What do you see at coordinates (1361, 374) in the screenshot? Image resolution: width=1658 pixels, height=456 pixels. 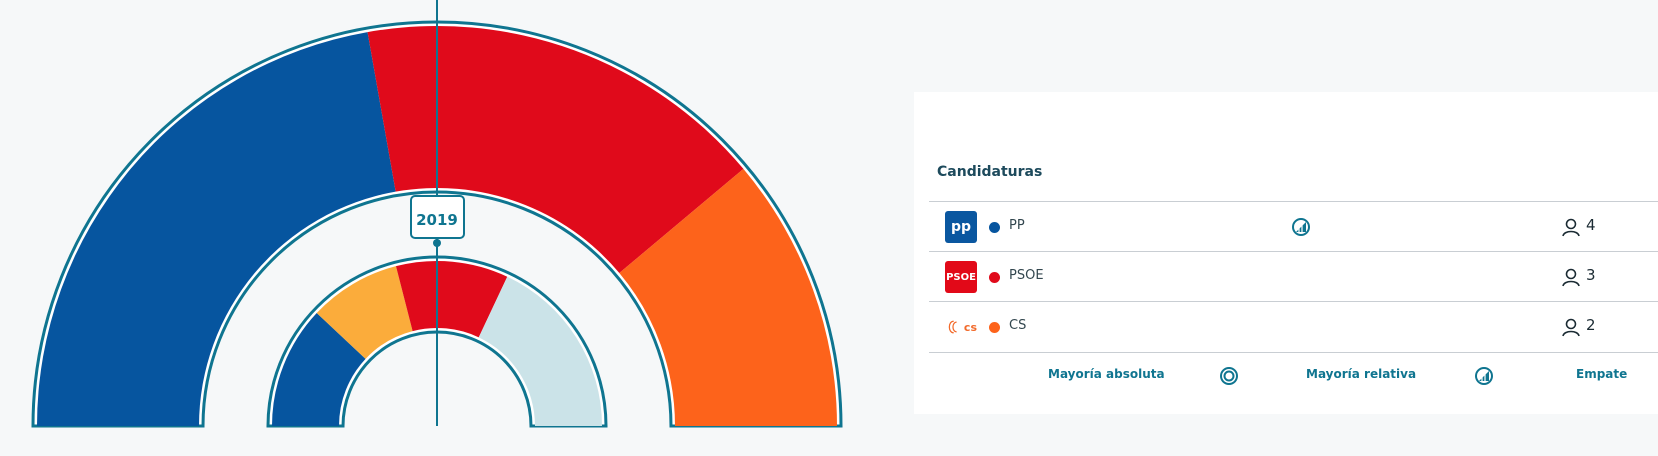 I see `legend-relative-majority: Mayoría relativa` at bounding box center [1361, 374].